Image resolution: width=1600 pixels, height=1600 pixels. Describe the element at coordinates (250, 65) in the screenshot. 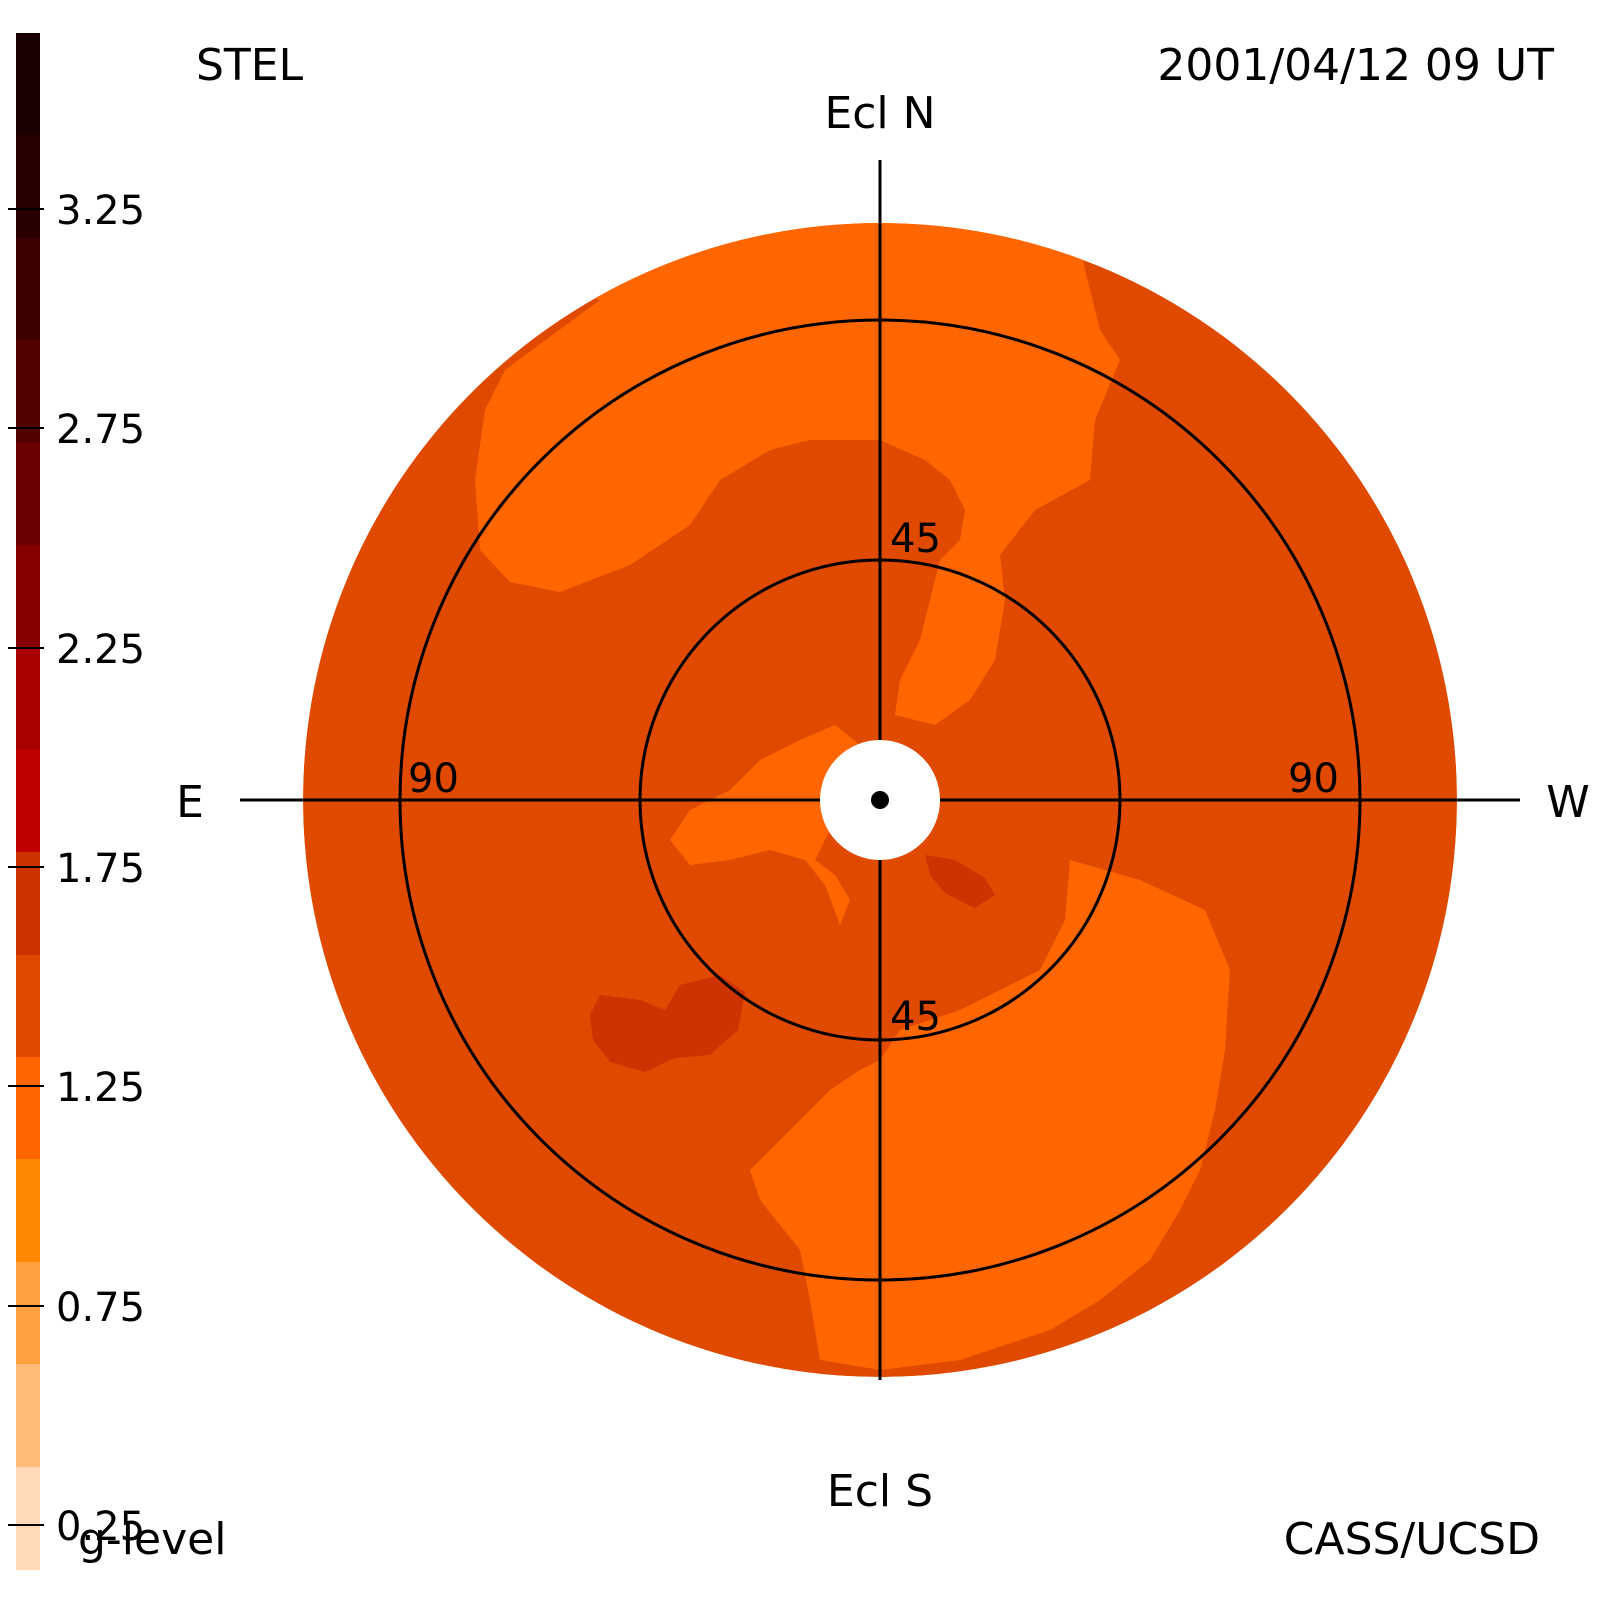

I see `instrument-label: STEL` at that location.